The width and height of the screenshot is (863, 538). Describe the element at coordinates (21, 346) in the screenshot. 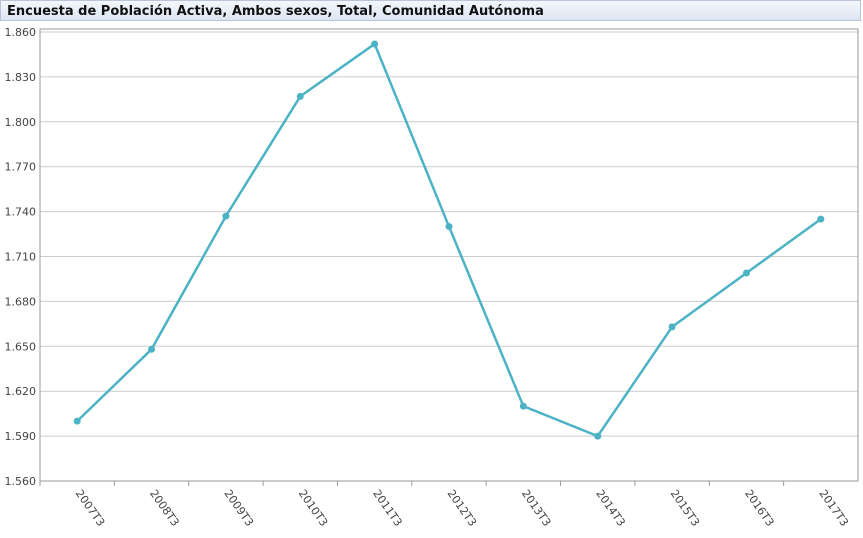

I see `y-tick-label: 1.650` at that location.